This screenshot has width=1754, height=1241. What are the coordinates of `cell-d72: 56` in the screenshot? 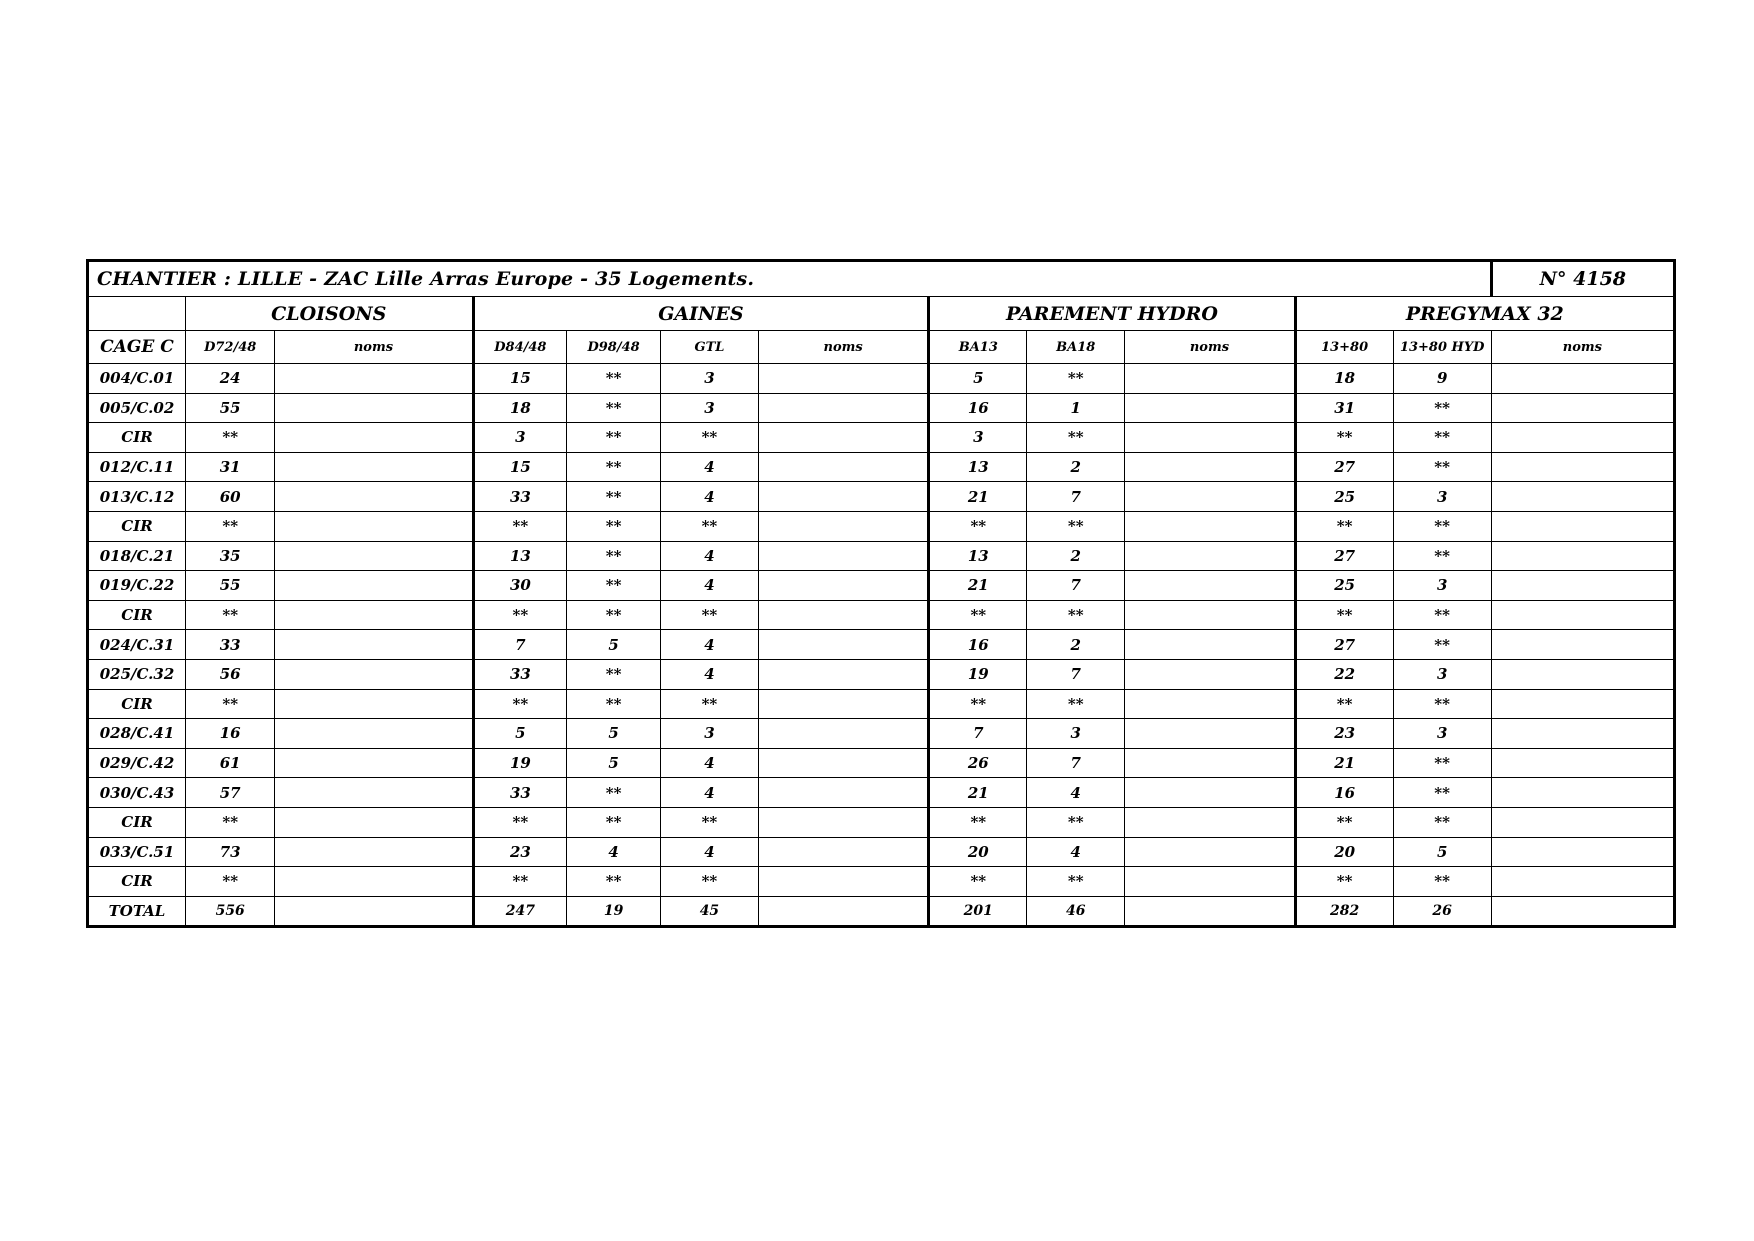 It's located at (230, 674).